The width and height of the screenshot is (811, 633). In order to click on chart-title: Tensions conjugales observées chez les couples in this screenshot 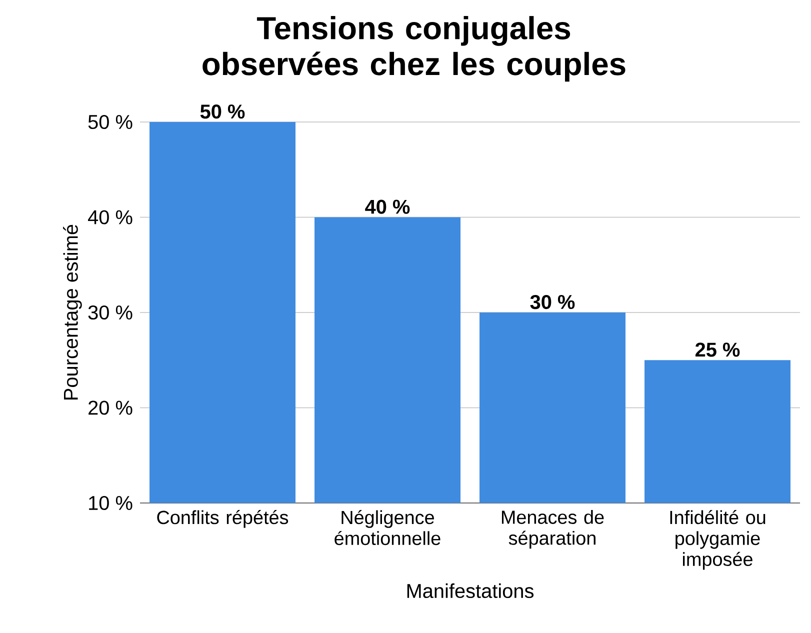, I will do `click(414, 49)`.